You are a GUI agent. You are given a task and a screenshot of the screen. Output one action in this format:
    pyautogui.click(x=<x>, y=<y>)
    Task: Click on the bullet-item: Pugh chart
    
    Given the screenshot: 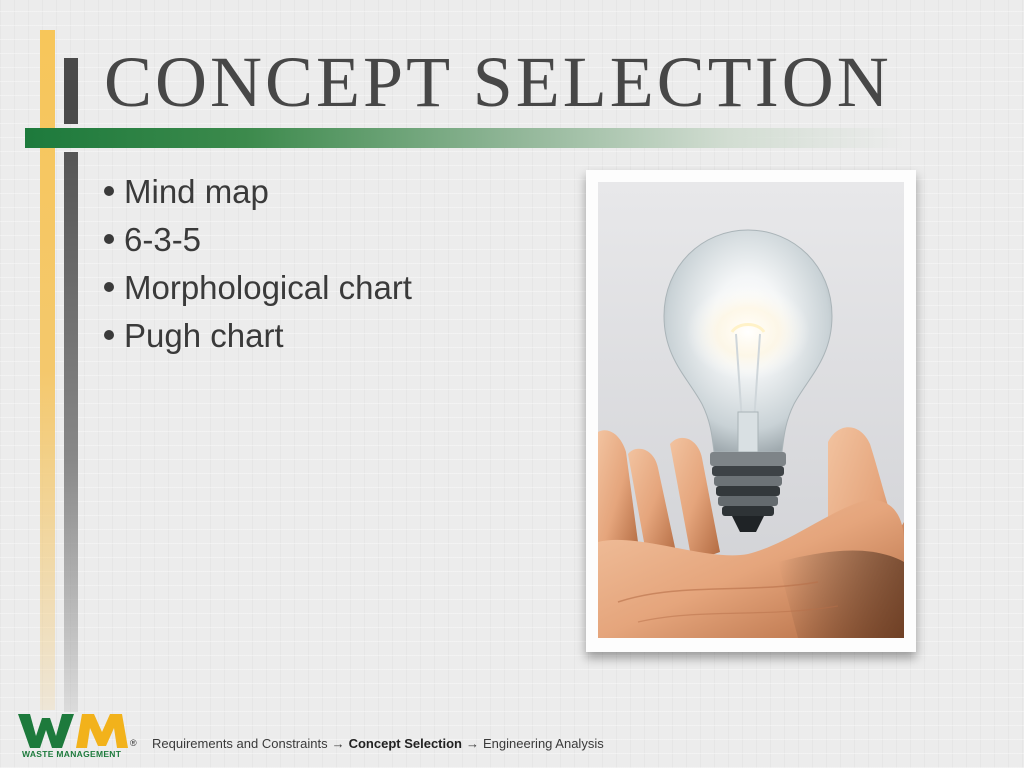 What is the action you would take?
    pyautogui.click(x=258, y=336)
    